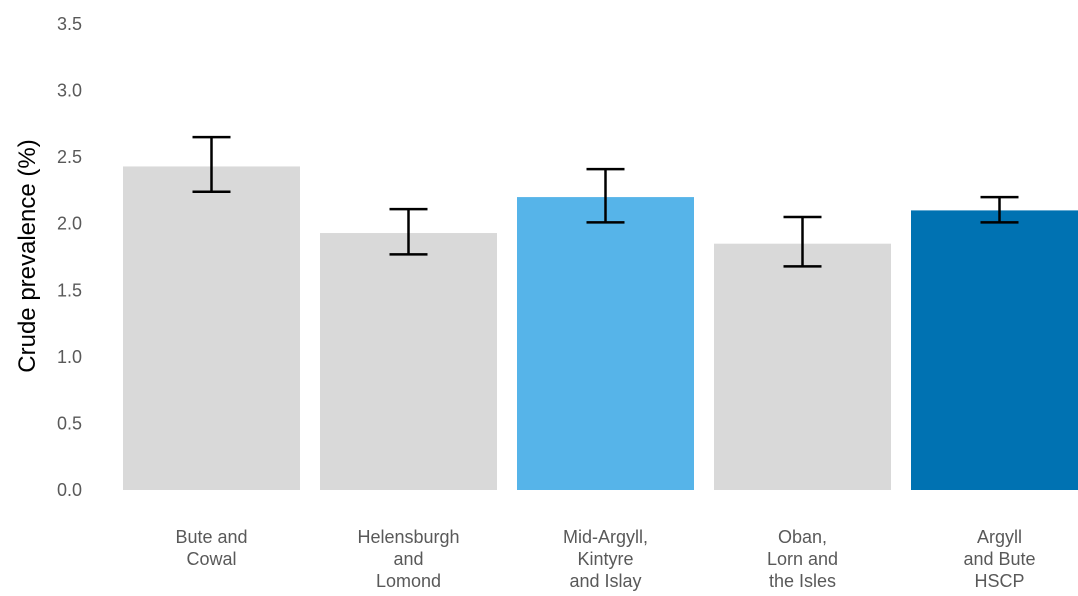 This screenshot has height=596, width=1078. I want to click on y-tick-label: 2.5, so click(69, 157).